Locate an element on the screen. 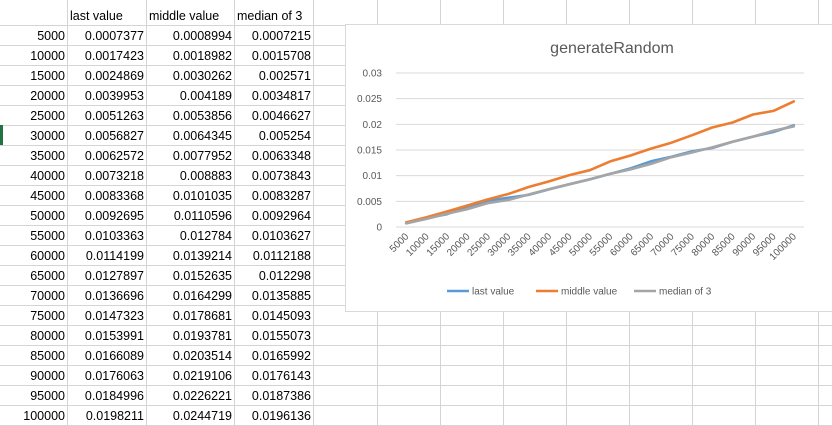  value-cell: 0.0077952 is located at coordinates (202, 156).